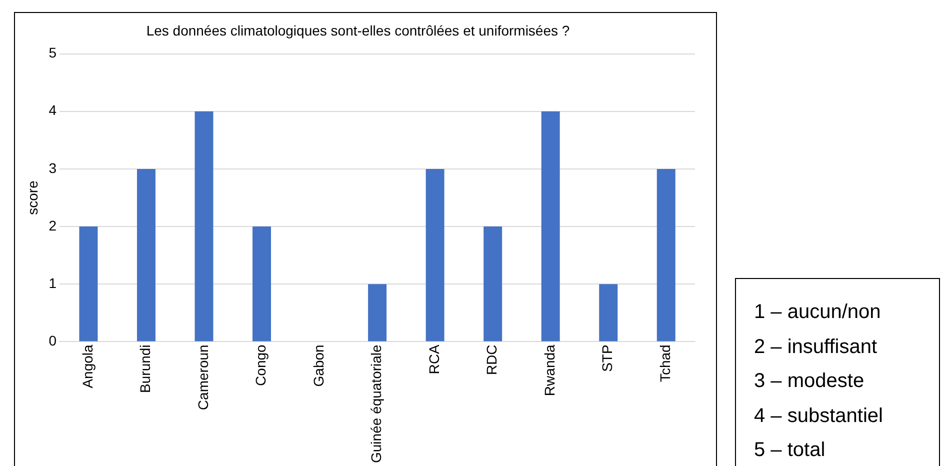  I want to click on y-tick-label: 1, so click(52, 282).